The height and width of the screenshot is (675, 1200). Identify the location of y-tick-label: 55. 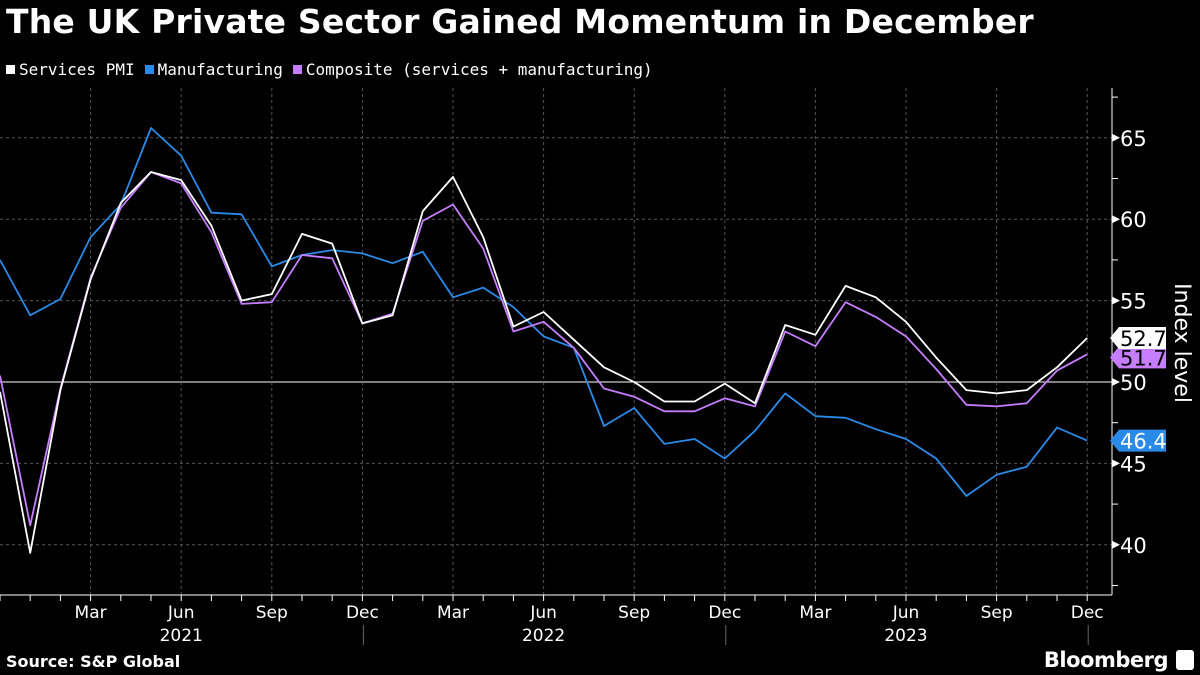
(1133, 302).